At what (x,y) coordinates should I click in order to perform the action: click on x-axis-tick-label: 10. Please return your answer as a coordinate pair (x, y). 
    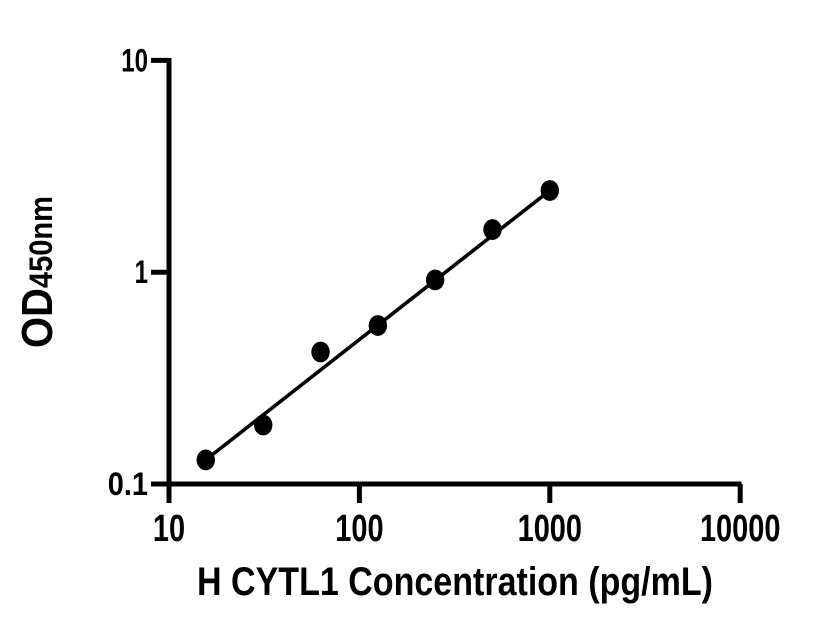
    Looking at the image, I should click on (169, 529).